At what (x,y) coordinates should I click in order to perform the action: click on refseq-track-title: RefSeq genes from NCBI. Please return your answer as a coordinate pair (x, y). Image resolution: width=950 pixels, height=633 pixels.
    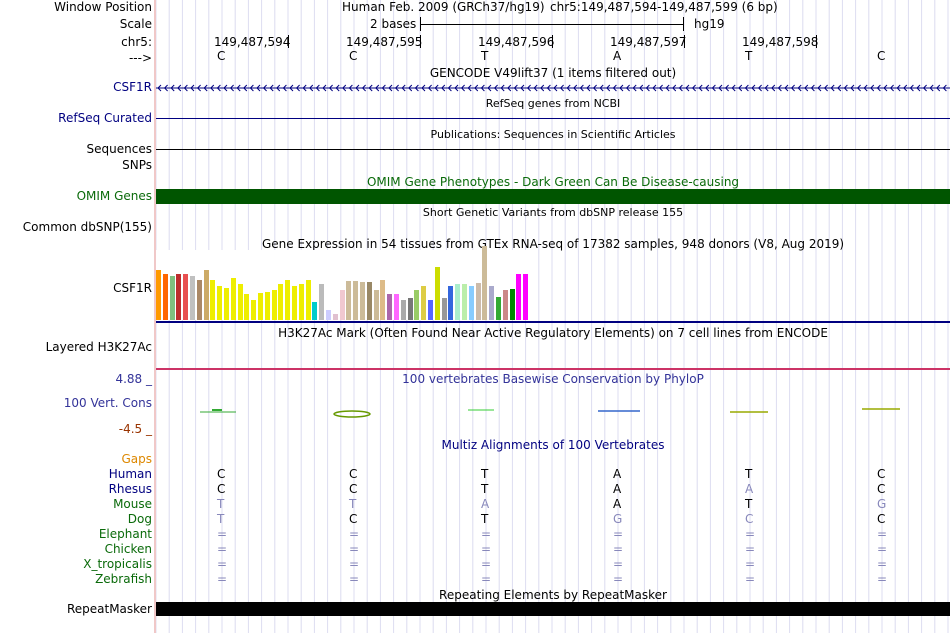
    Looking at the image, I should click on (553, 103).